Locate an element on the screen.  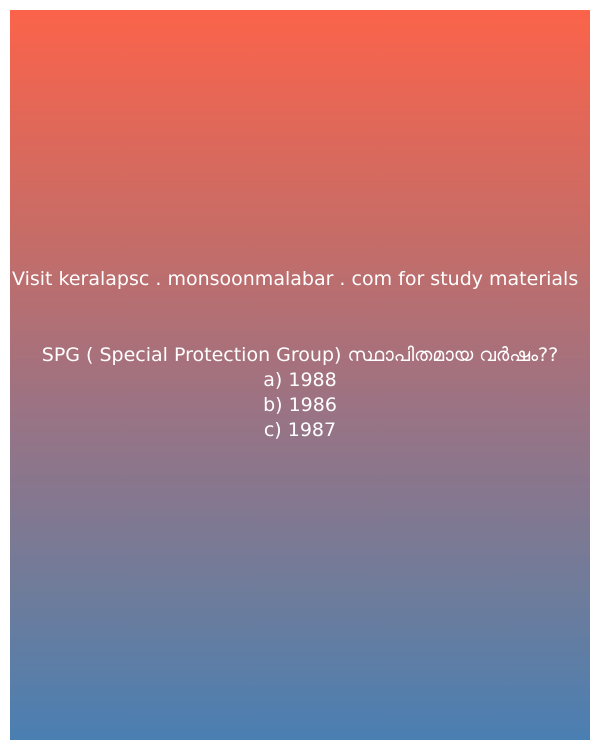
option-a: a) 1988 is located at coordinates (300, 380).